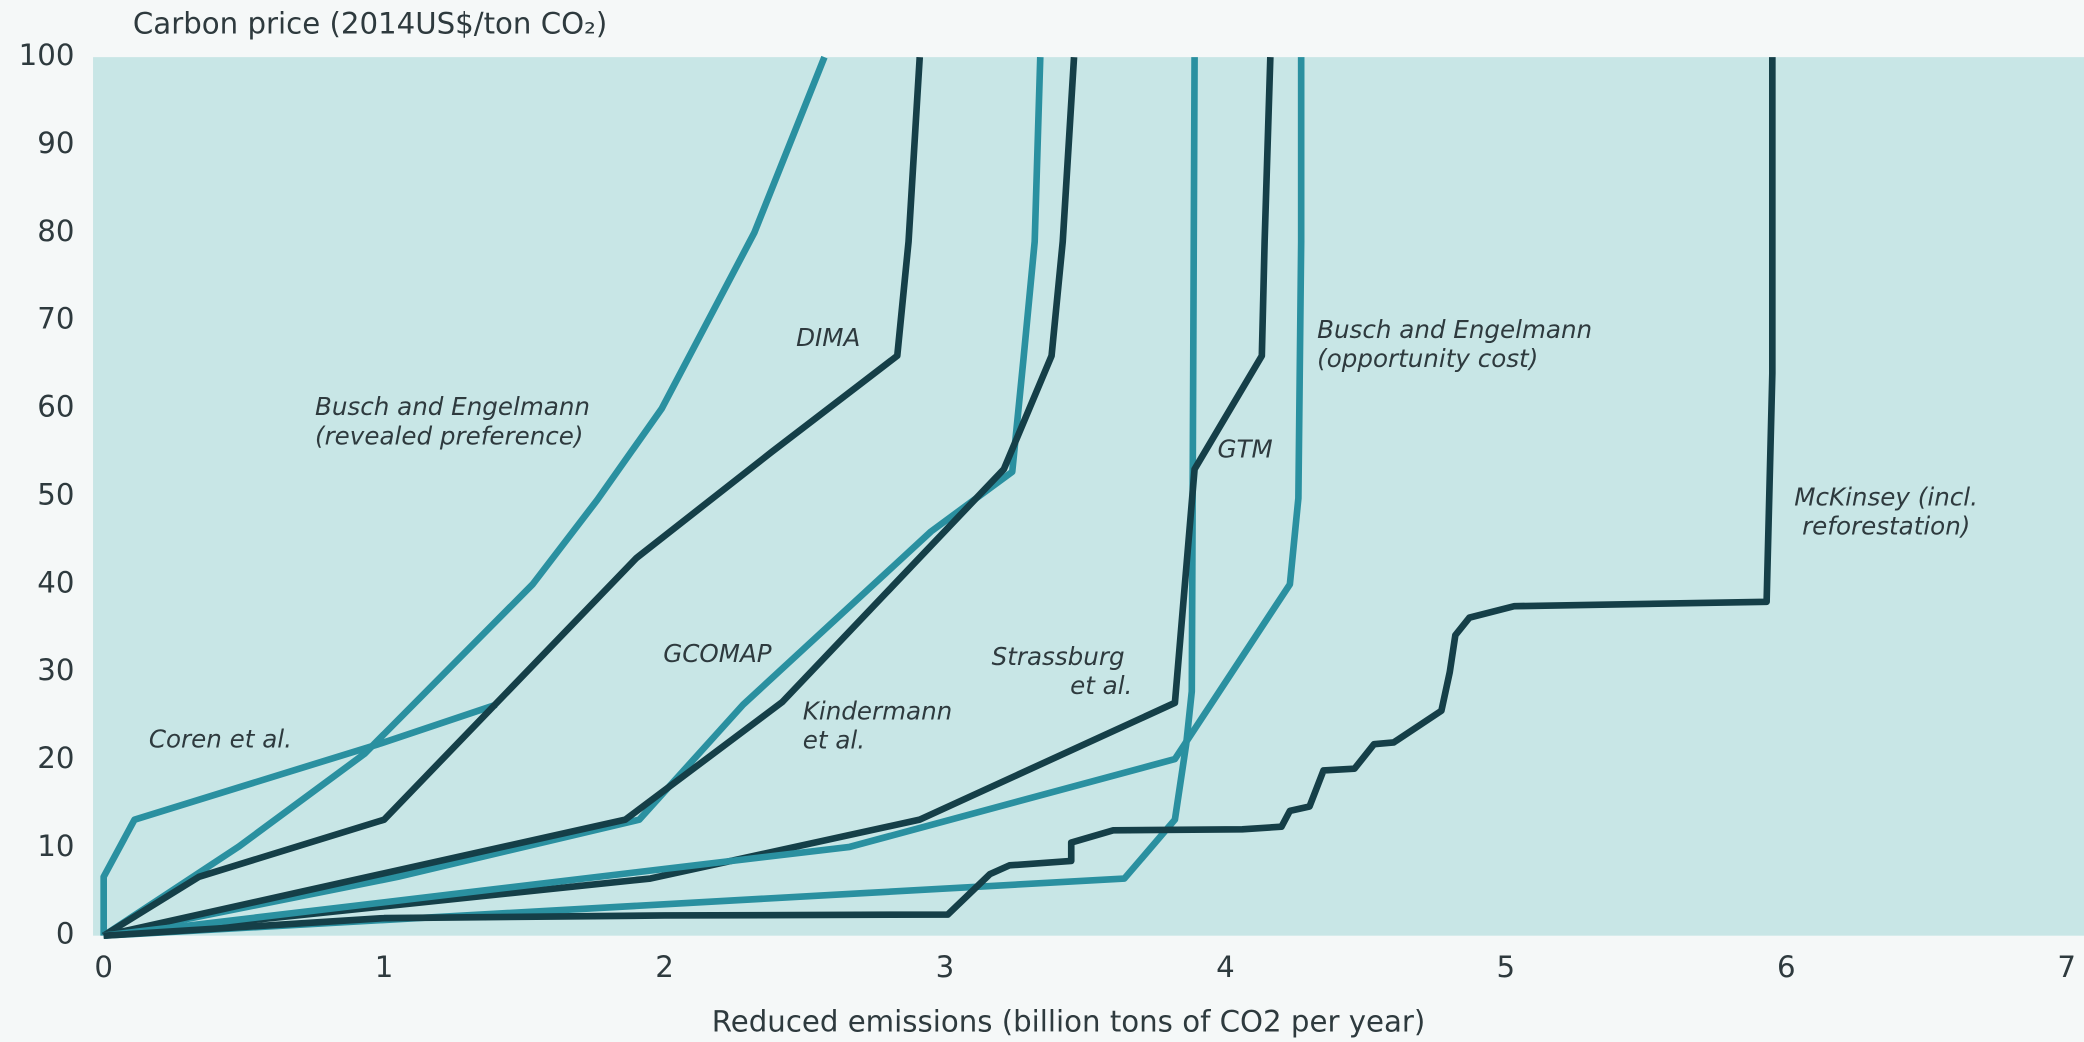 The height and width of the screenshot is (1042, 2084). Describe the element at coordinates (828, 337) in the screenshot. I see `series-label: DIMA` at that location.